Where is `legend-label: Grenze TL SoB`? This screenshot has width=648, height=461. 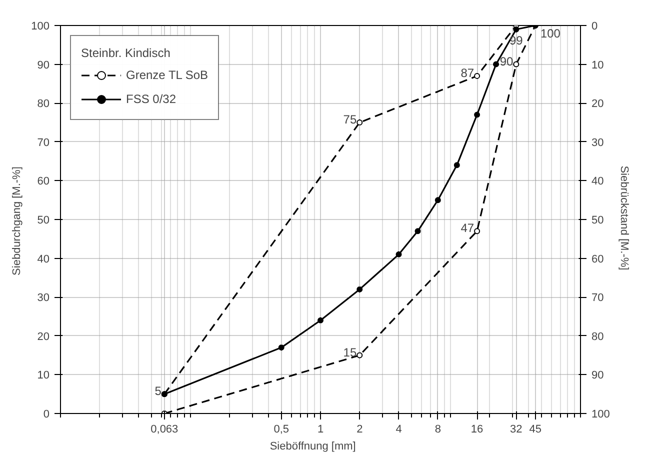
legend-label: Grenze TL SoB is located at coordinates (167, 75).